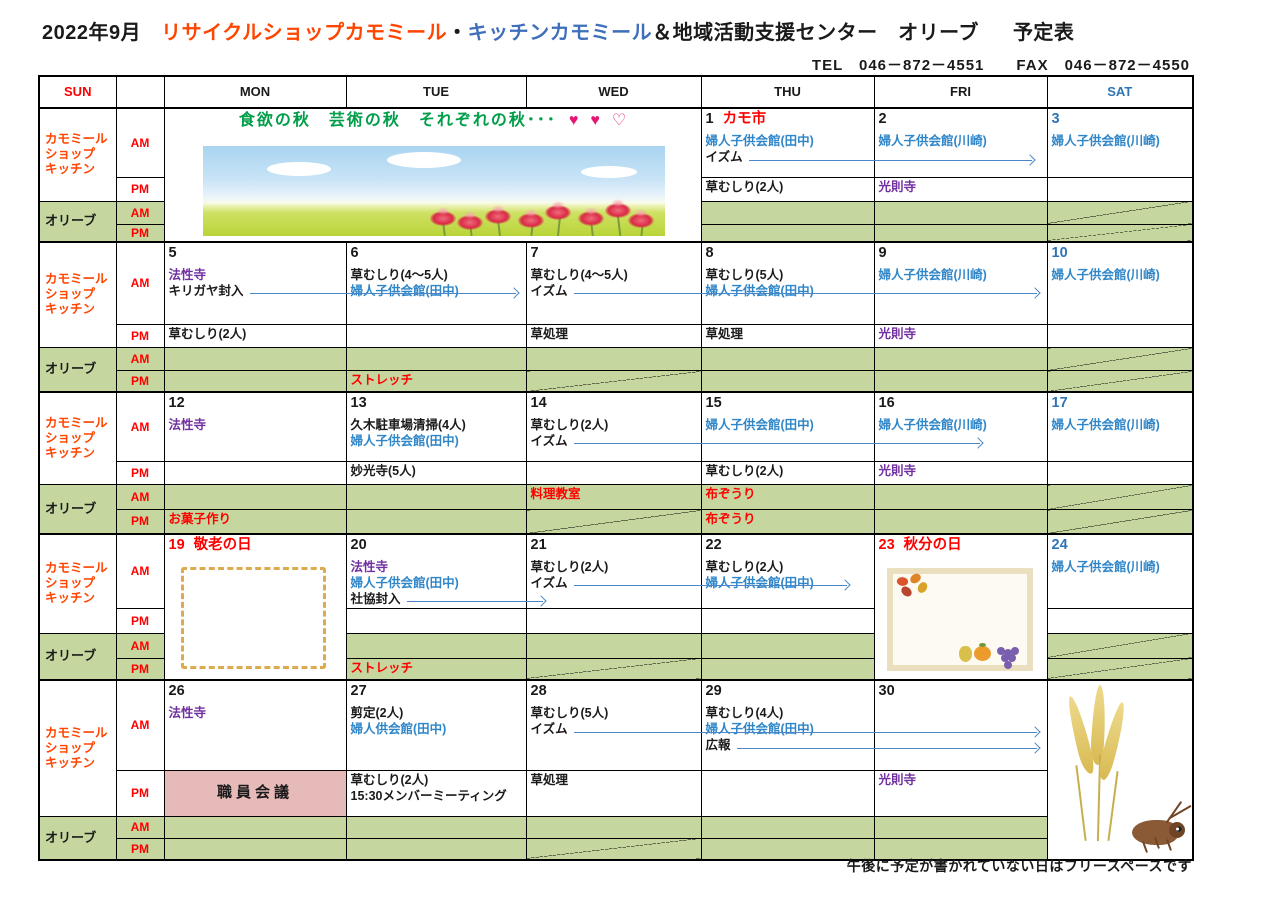  I want to click on date-number: 6, so click(354, 252).